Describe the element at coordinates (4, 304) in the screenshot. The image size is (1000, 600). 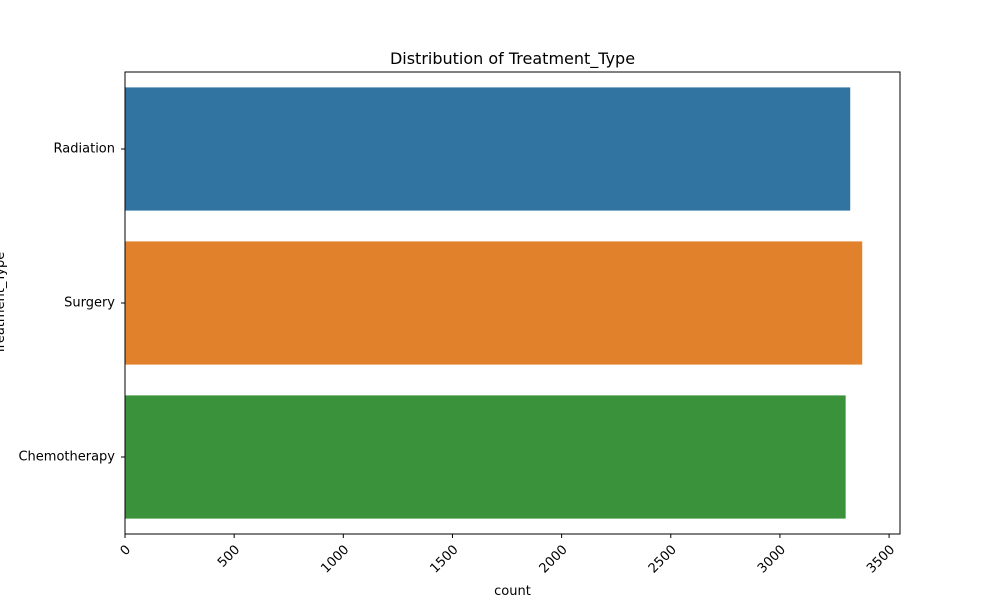
I see `y-axis-label: Treatment_Type` at that location.